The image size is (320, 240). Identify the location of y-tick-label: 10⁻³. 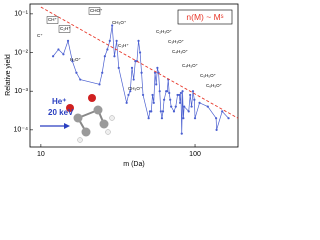
(21, 91).